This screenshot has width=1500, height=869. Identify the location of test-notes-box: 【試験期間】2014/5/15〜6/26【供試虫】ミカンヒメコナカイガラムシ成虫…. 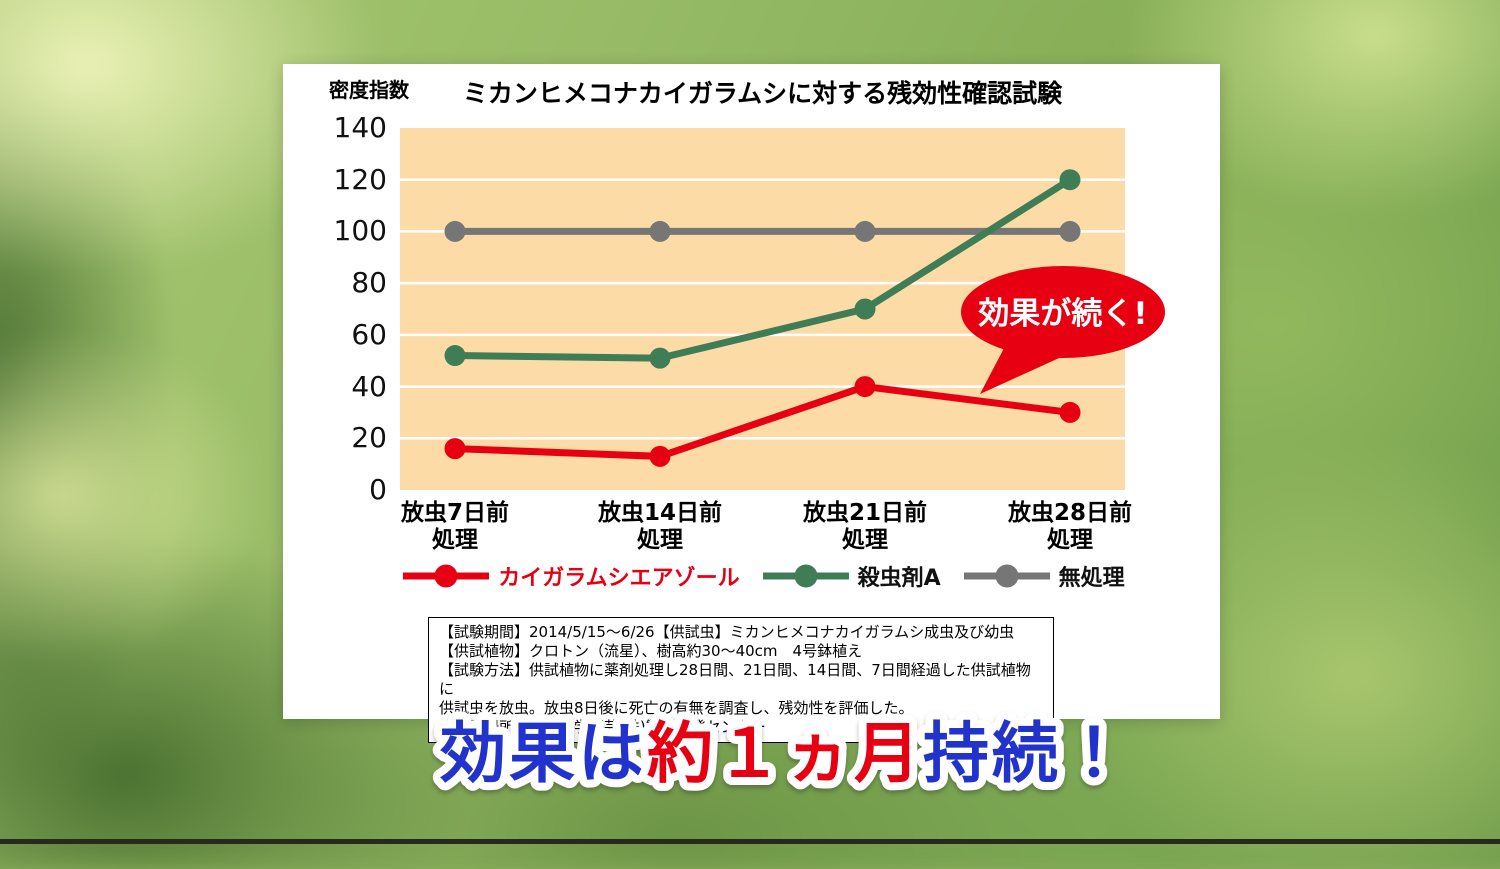
(741, 680).